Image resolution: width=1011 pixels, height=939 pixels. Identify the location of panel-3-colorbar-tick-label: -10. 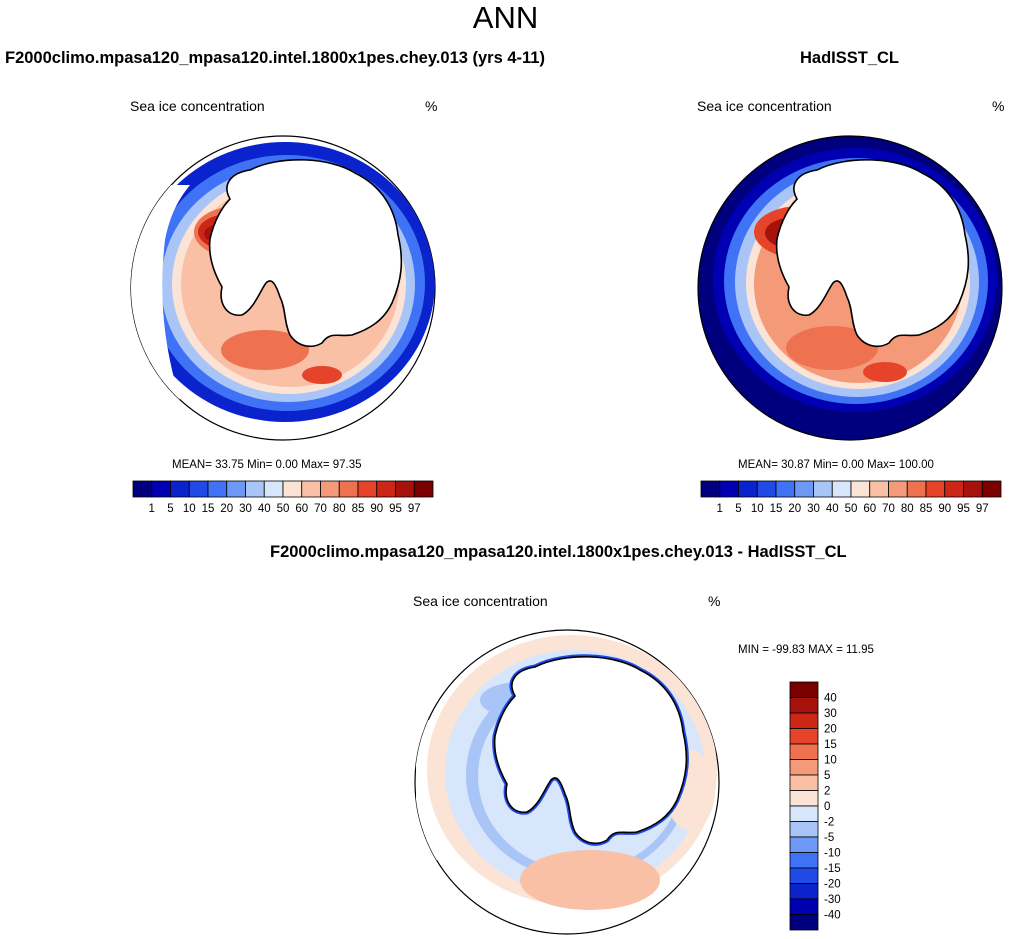
(832, 854).